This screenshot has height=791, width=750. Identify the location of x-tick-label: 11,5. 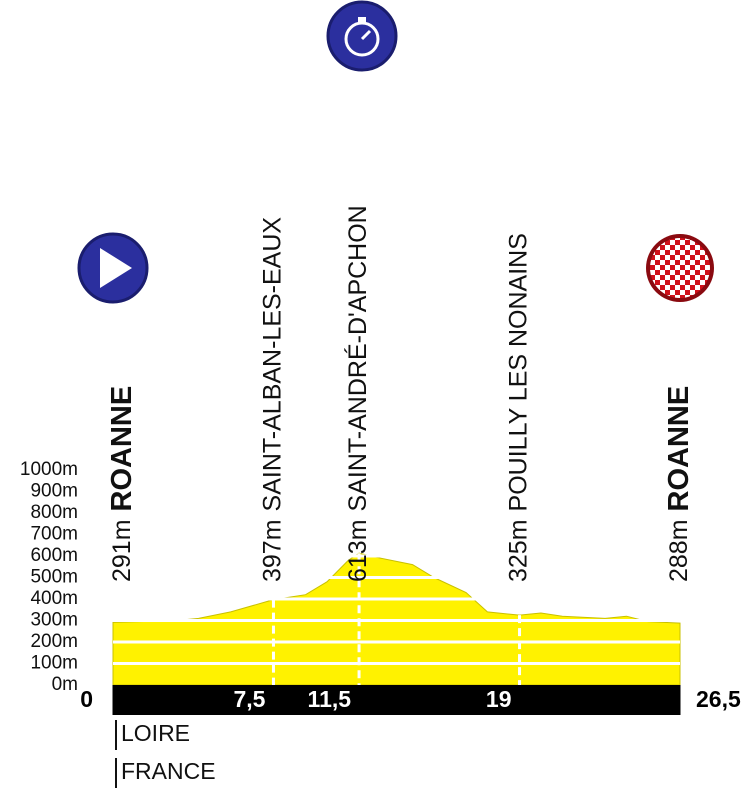
(330, 699).